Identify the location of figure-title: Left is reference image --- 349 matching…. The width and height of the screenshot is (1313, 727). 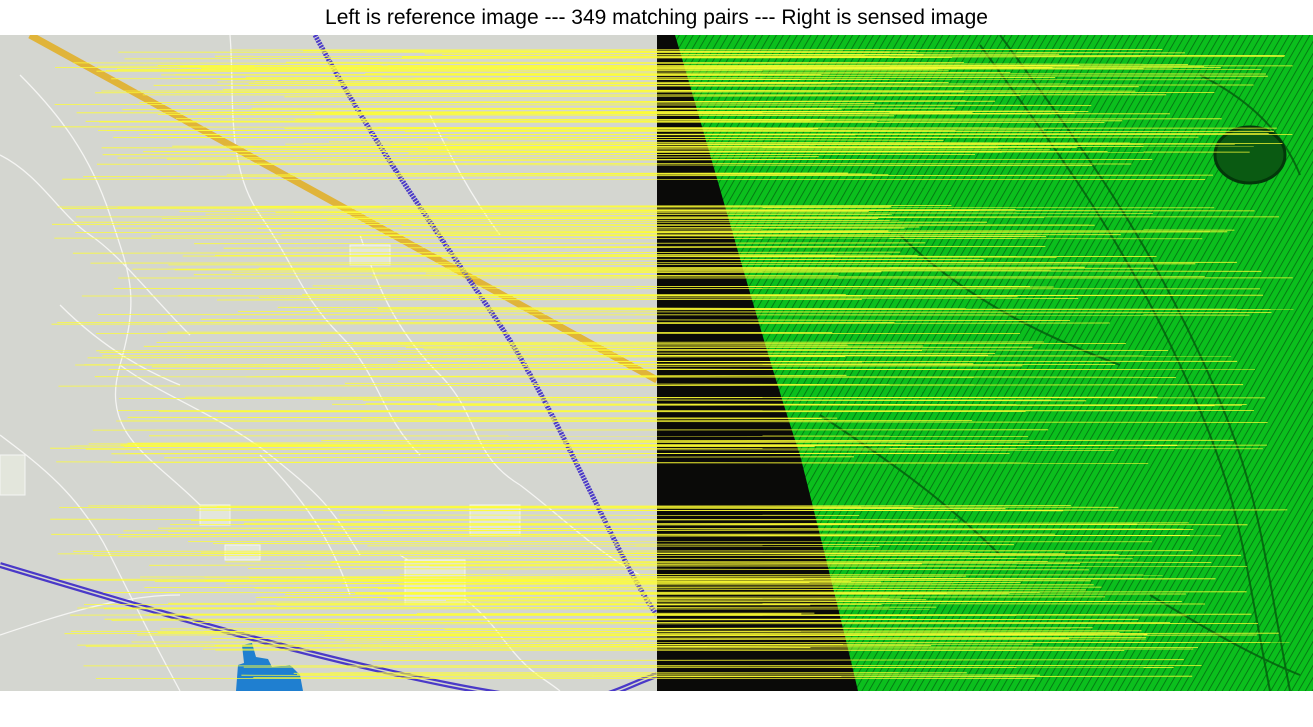
(656, 17).